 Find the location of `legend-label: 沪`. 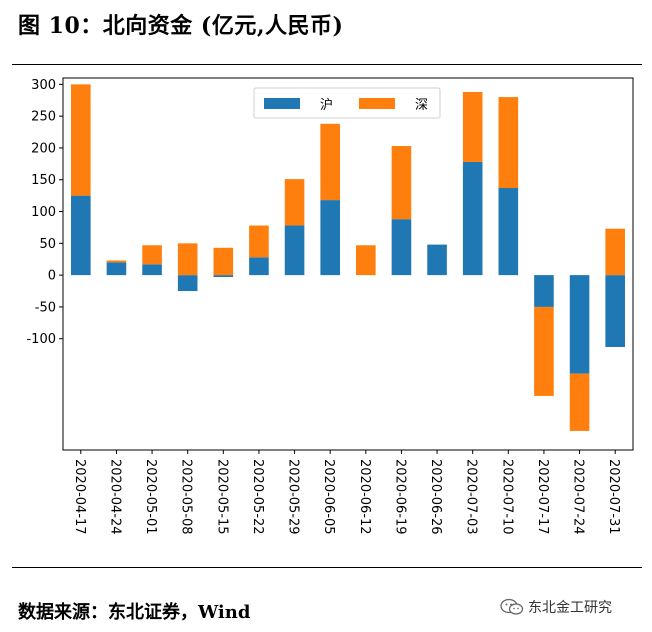

legend-label: 沪 is located at coordinates (326, 105).